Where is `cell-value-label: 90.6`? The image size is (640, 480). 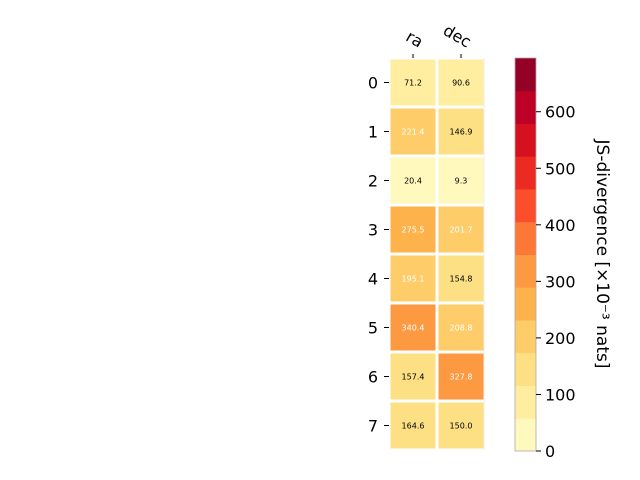
cell-value-label: 90.6 is located at coordinates (461, 83).